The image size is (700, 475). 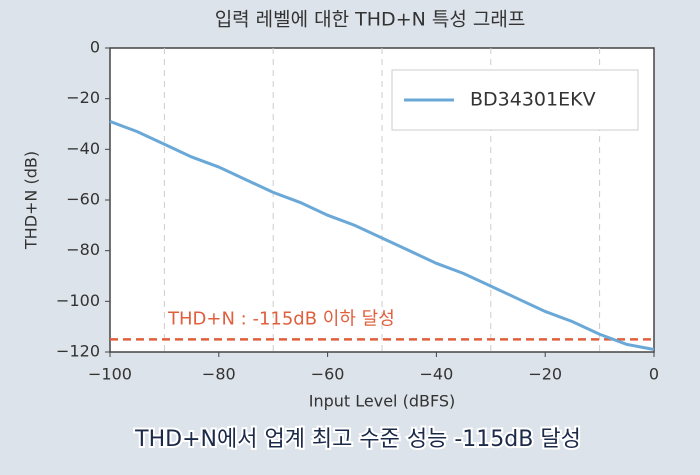 I want to click on legend-label: BD34301EKV, so click(x=533, y=100).